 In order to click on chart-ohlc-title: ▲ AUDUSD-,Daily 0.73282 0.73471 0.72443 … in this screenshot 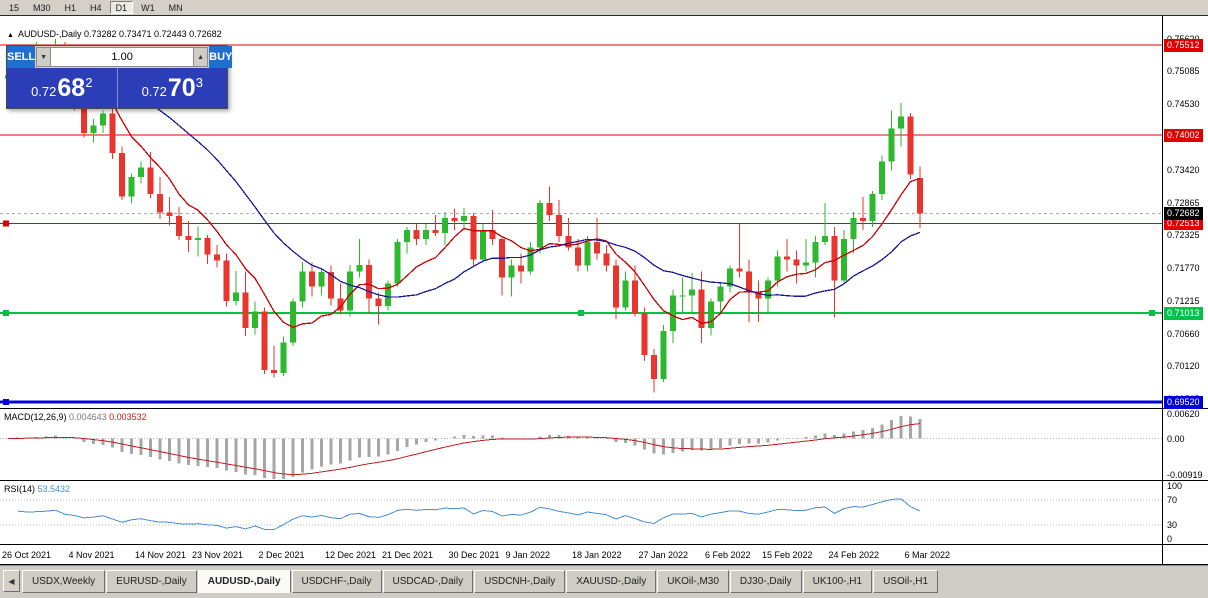, I will do `click(114, 34)`.